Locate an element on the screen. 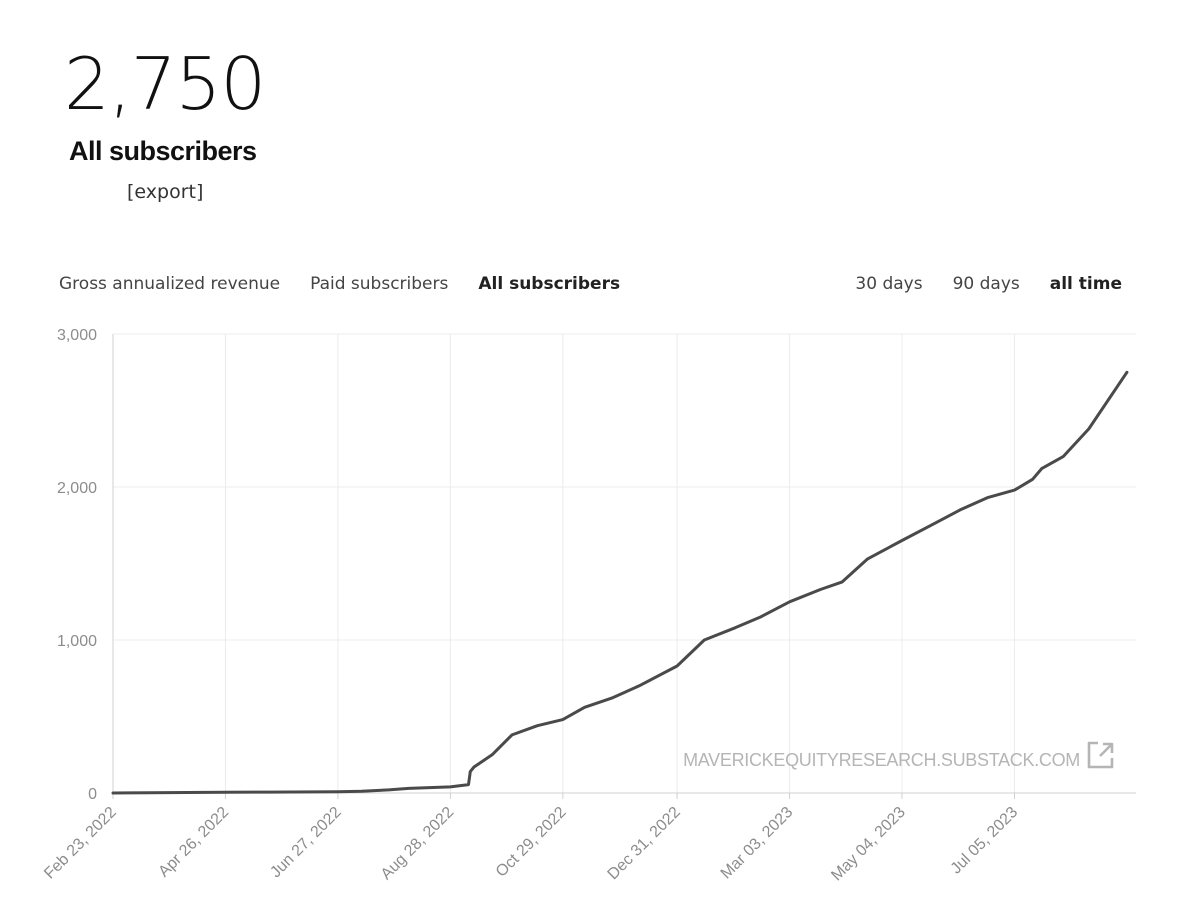  x-tick-label: Oct 29, 2022 is located at coordinates (531, 842).